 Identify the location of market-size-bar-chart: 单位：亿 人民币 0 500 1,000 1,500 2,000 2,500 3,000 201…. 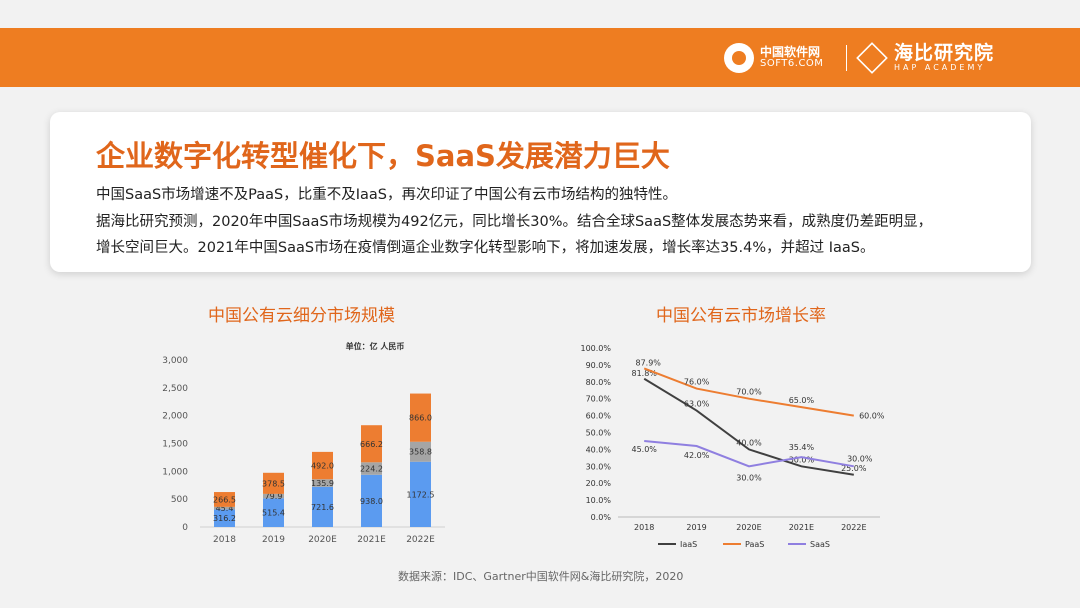
(303, 443).